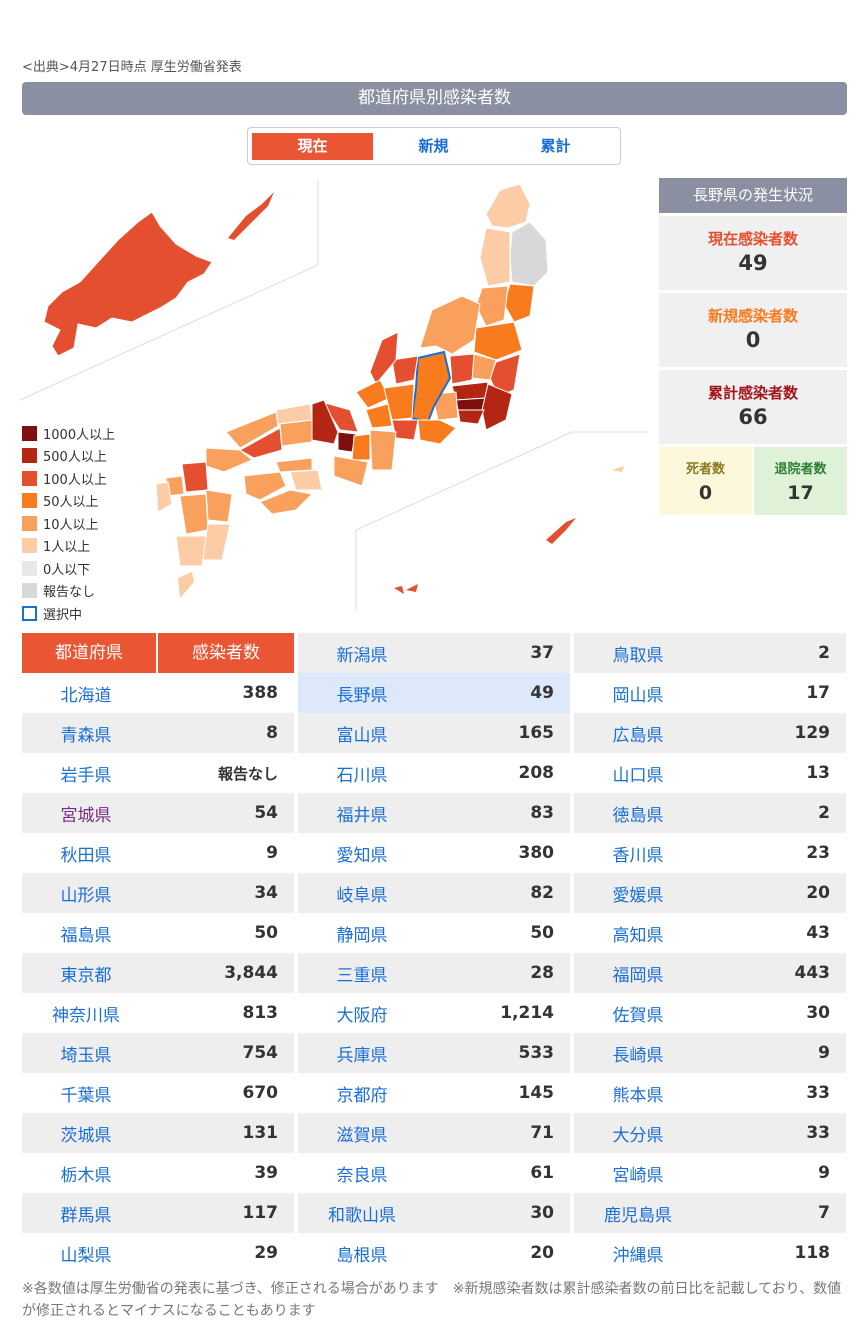 The height and width of the screenshot is (1324, 867). Describe the element at coordinates (405, 370) in the screenshot. I see `region-toyama` at that location.